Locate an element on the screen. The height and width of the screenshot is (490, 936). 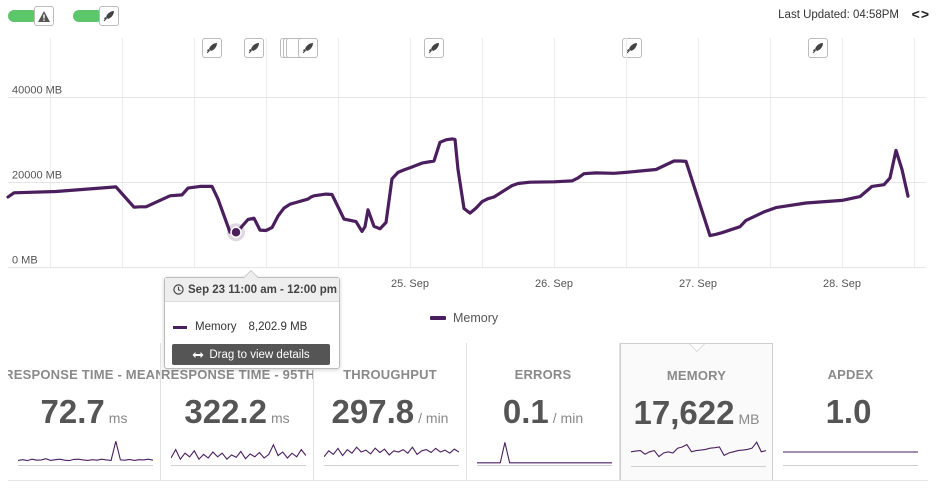
legend-label: Memory is located at coordinates (476, 318).